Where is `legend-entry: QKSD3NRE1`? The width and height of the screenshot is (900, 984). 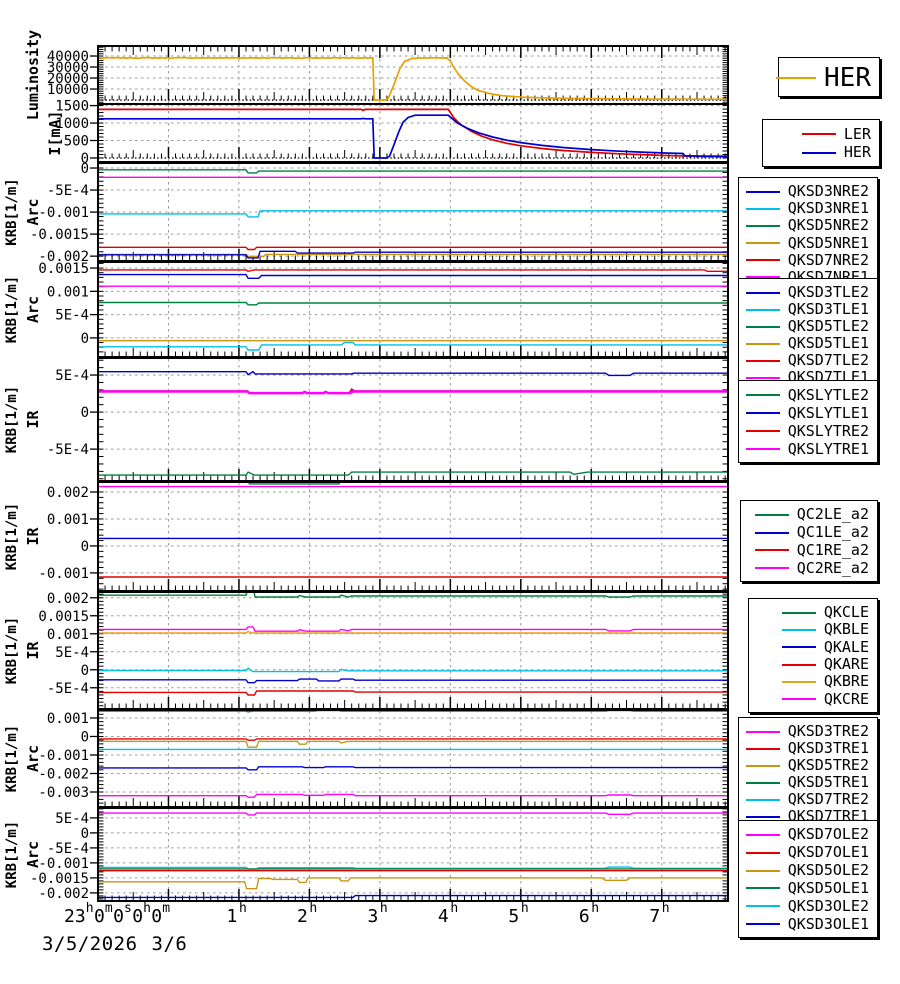
legend-entry: QKSD3NRE1 is located at coordinates (807, 208).